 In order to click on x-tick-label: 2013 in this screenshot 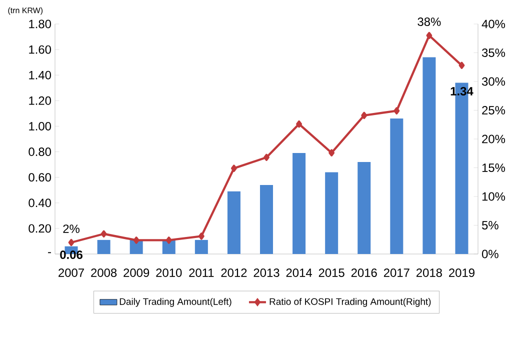, I will do `click(267, 272)`.